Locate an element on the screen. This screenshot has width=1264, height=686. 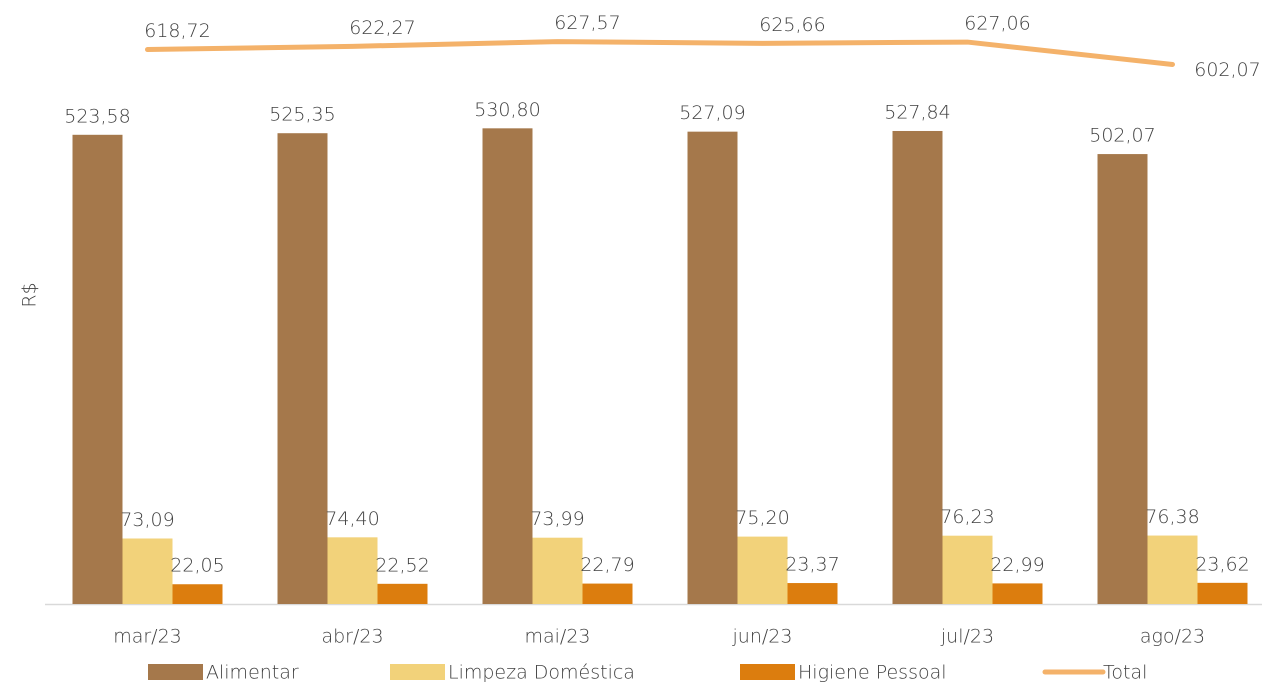
x-tick-label: ago/23 is located at coordinates (1172, 637).